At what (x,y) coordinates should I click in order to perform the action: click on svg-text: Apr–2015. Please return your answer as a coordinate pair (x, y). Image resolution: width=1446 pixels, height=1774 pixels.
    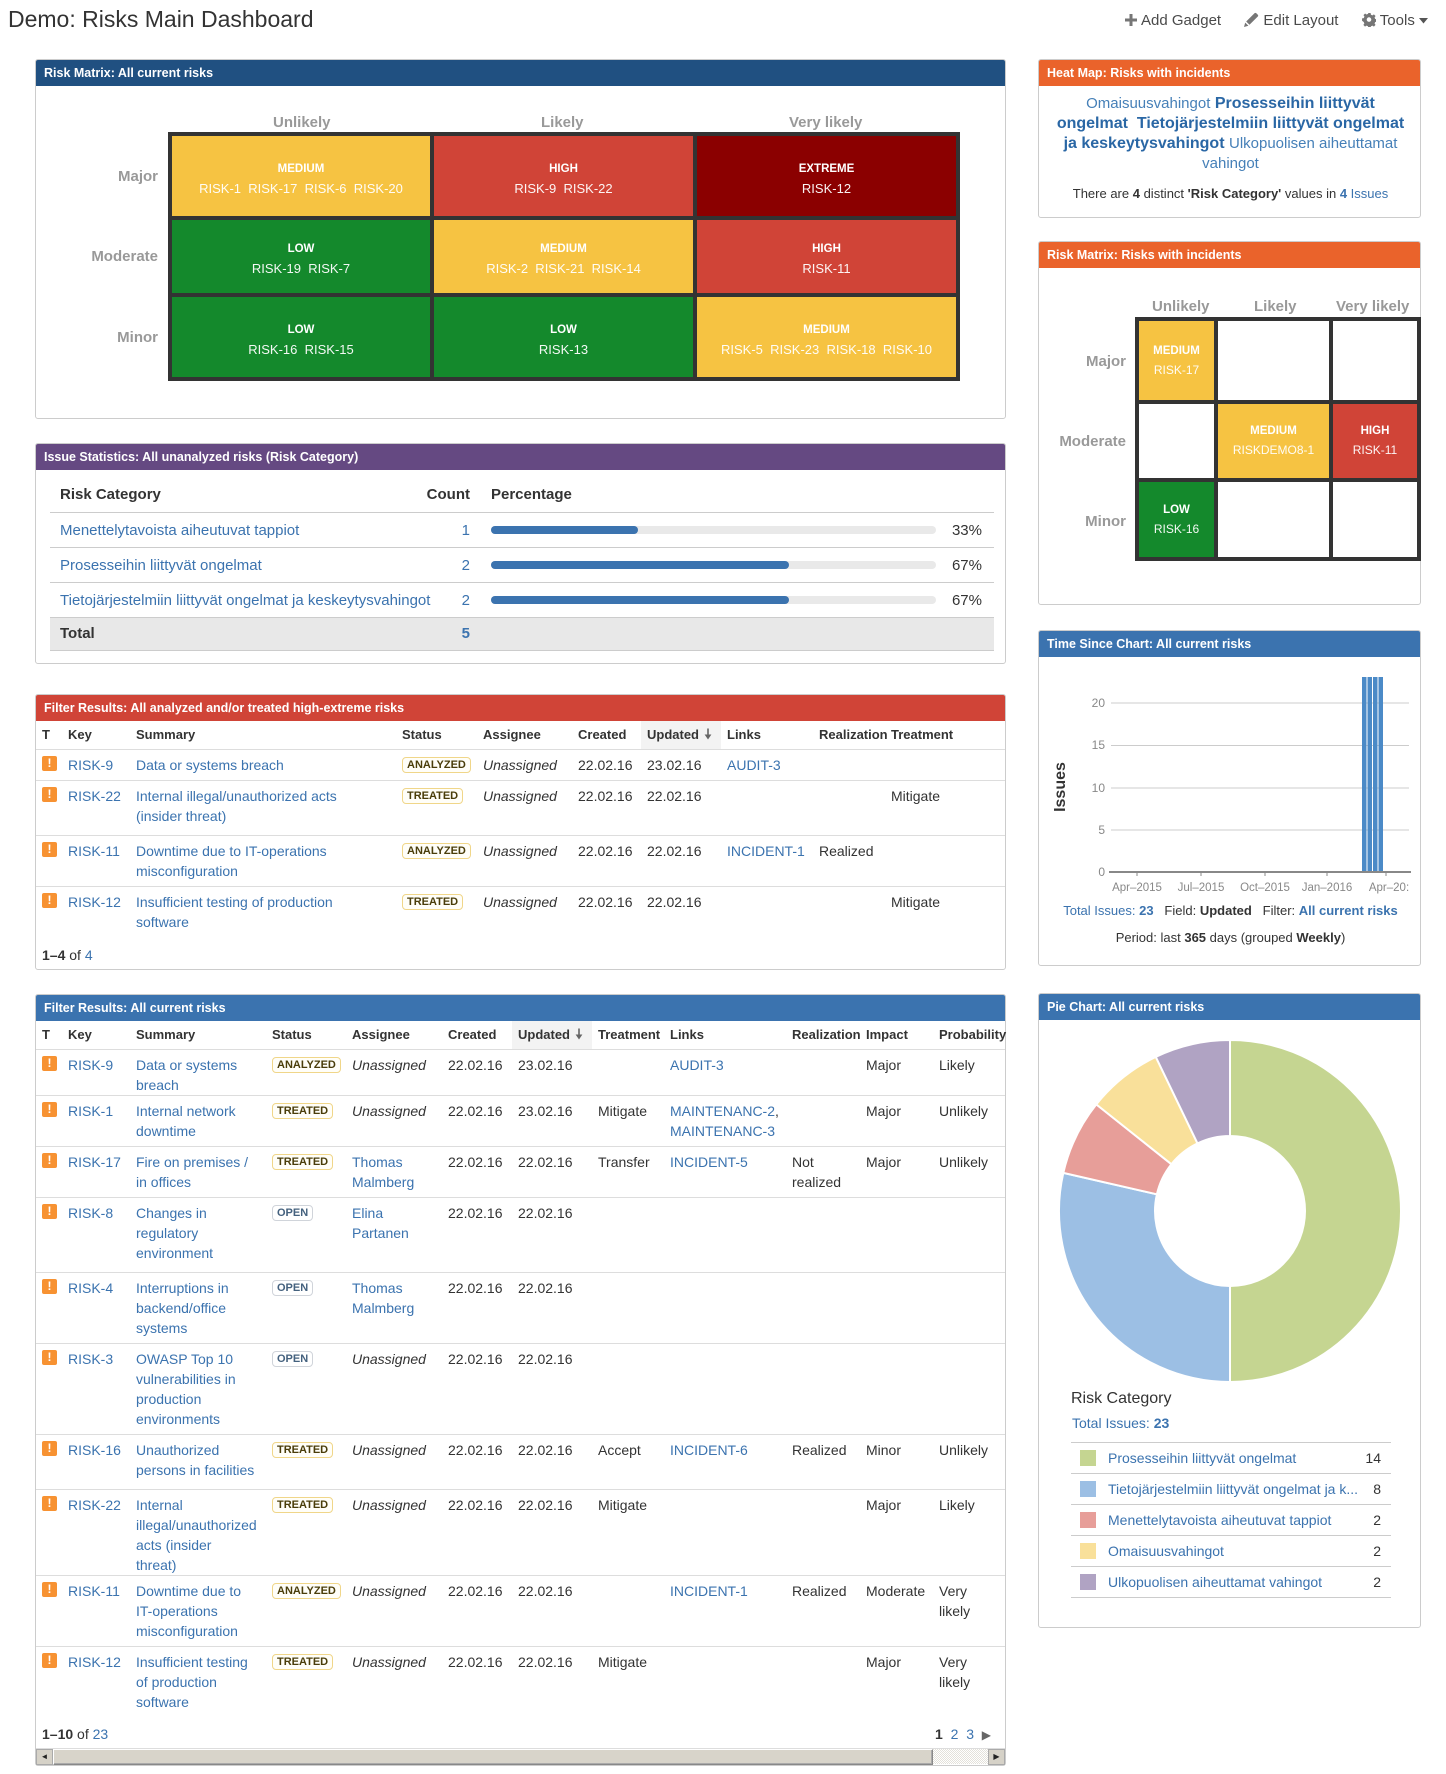
    Looking at the image, I should click on (1137, 888).